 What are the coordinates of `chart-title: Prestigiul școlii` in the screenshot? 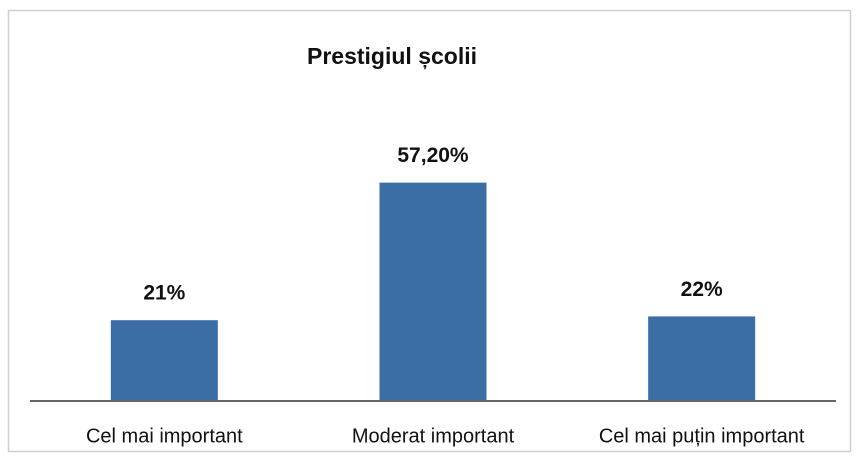 It's located at (392, 56).